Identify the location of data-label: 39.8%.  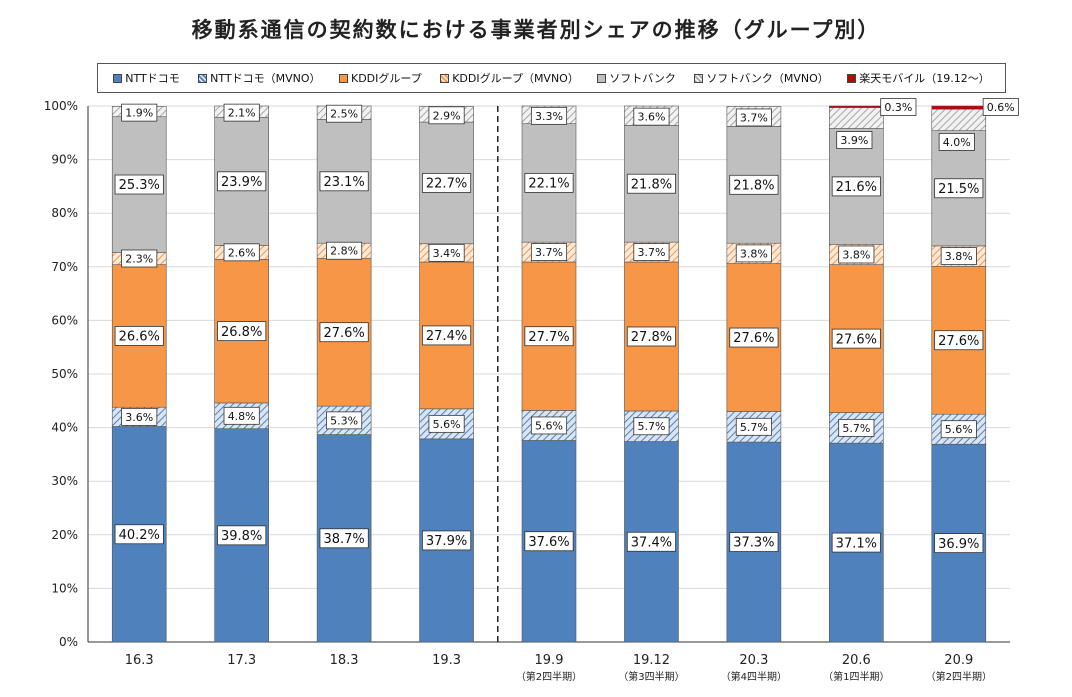
(241, 536).